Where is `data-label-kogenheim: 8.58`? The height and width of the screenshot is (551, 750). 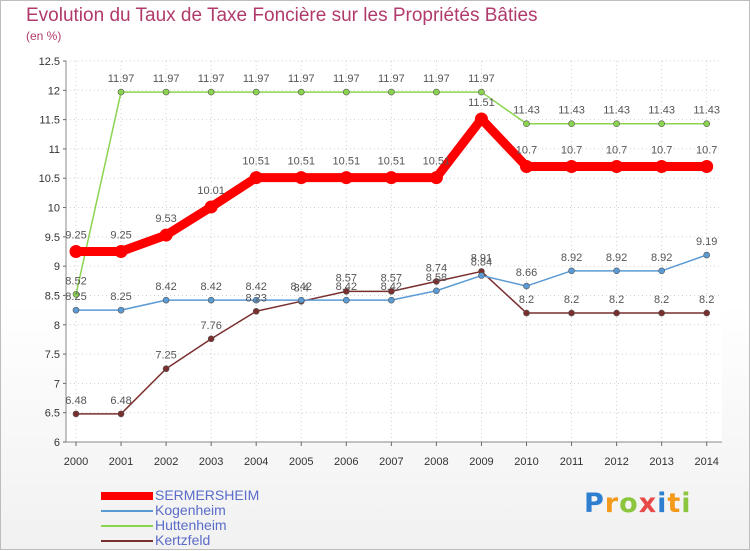
data-label-kogenheim: 8.58 is located at coordinates (436, 278).